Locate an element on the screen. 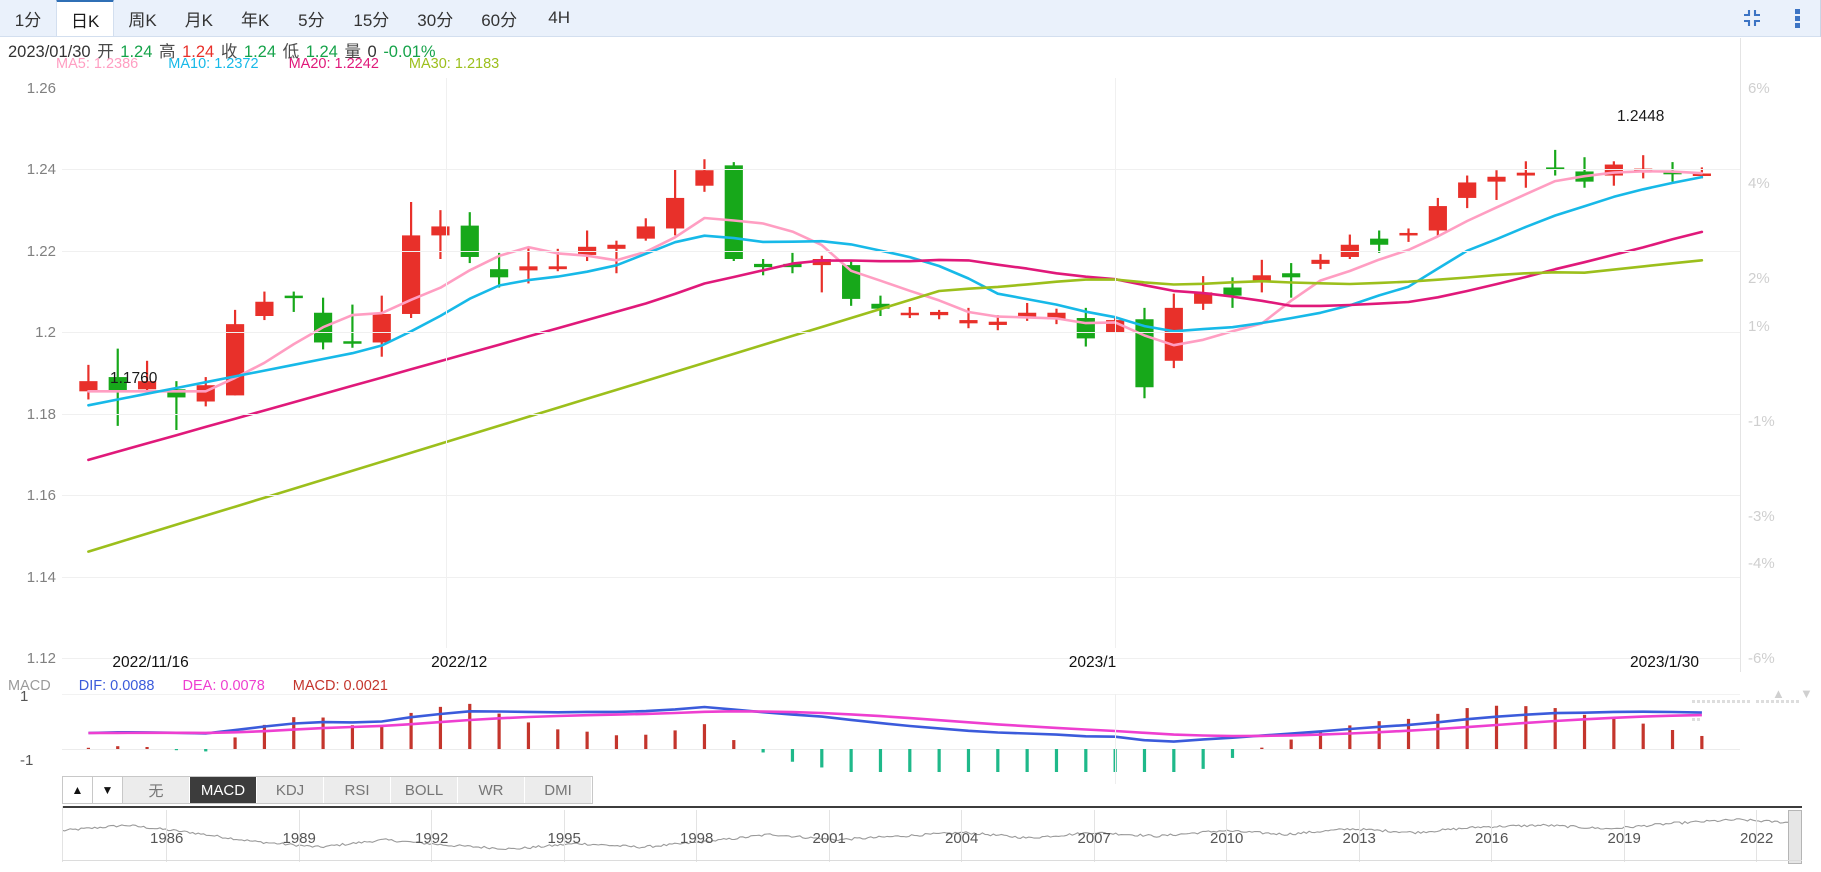 The width and height of the screenshot is (1821, 872). macd-axis-top: 1 is located at coordinates (24, 696).